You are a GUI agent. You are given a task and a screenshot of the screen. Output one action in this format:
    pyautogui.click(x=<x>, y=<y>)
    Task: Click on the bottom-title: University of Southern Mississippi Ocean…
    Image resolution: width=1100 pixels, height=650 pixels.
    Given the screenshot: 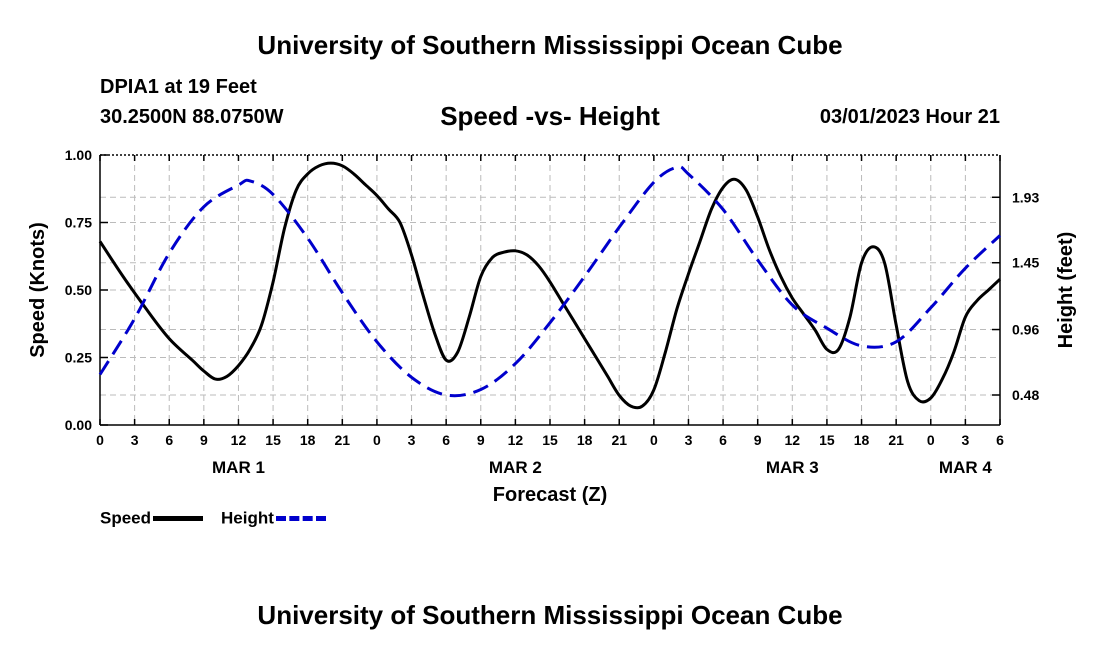 What is the action you would take?
    pyautogui.click(x=550, y=615)
    